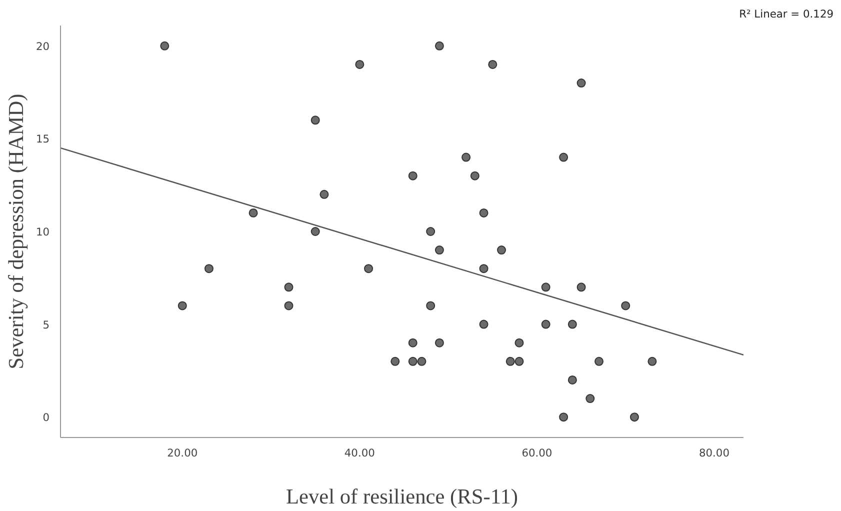 The height and width of the screenshot is (511, 841). What do you see at coordinates (46, 325) in the screenshot?
I see `y-tick-label: 5` at bounding box center [46, 325].